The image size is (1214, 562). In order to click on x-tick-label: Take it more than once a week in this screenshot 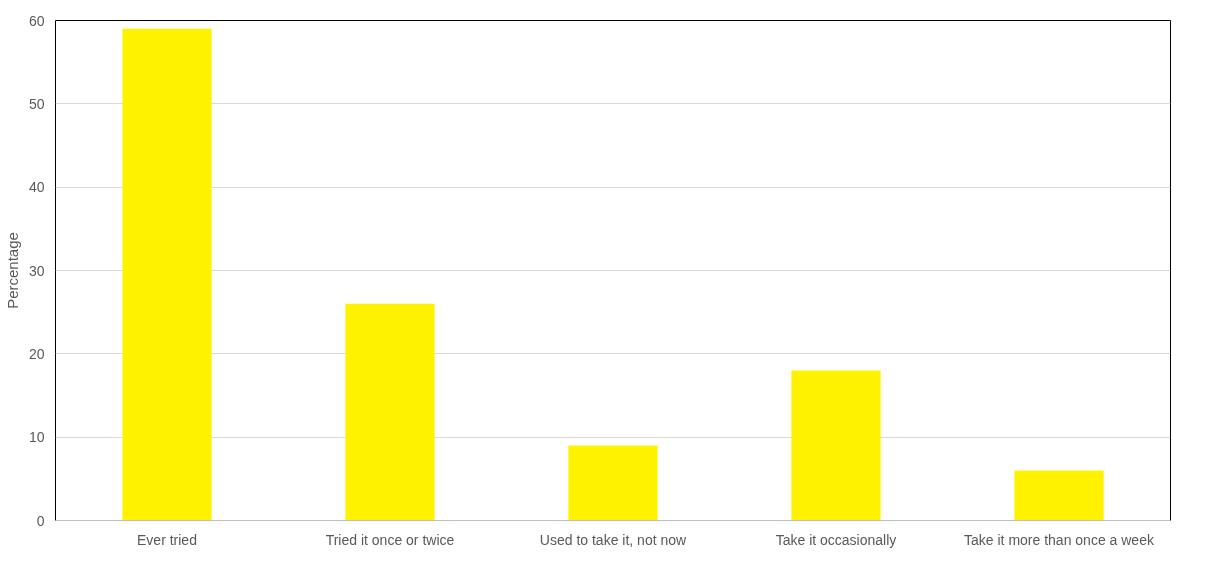, I will do `click(1059, 539)`.